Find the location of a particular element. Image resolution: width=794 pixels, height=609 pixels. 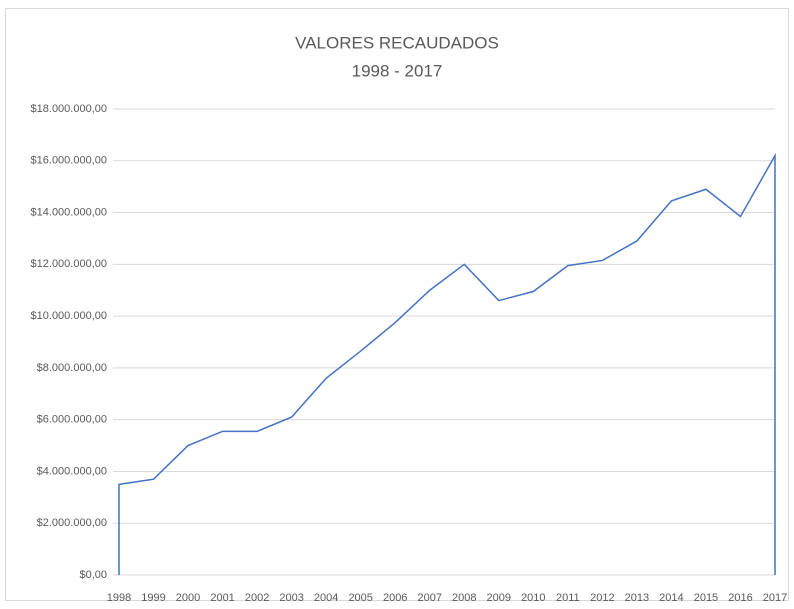

x-tick-label: 2016 is located at coordinates (740, 598).